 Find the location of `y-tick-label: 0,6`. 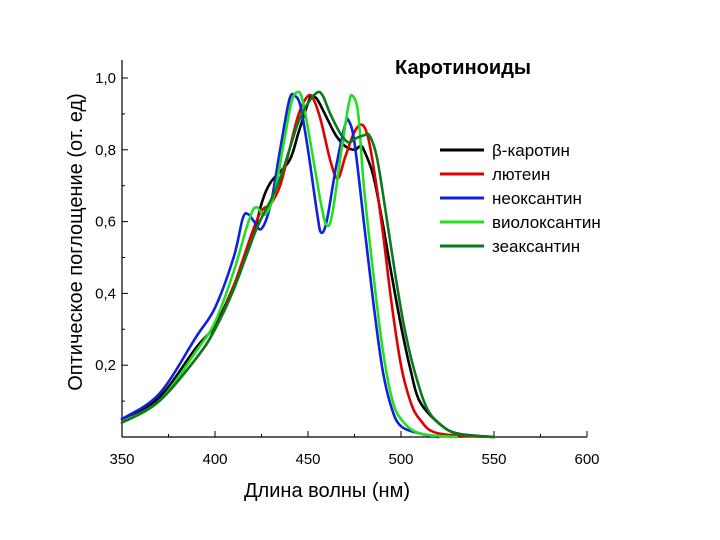

y-tick-label: 0,6 is located at coordinates (105, 222).